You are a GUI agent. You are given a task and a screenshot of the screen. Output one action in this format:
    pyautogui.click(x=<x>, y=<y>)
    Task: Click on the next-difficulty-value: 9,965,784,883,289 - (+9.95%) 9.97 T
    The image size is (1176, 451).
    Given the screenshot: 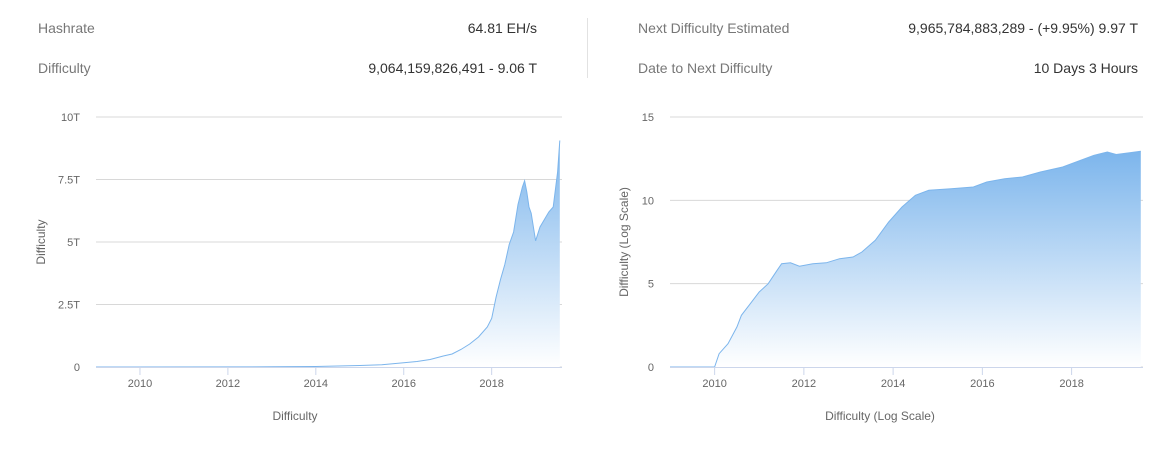 What is the action you would take?
    pyautogui.click(x=1023, y=28)
    